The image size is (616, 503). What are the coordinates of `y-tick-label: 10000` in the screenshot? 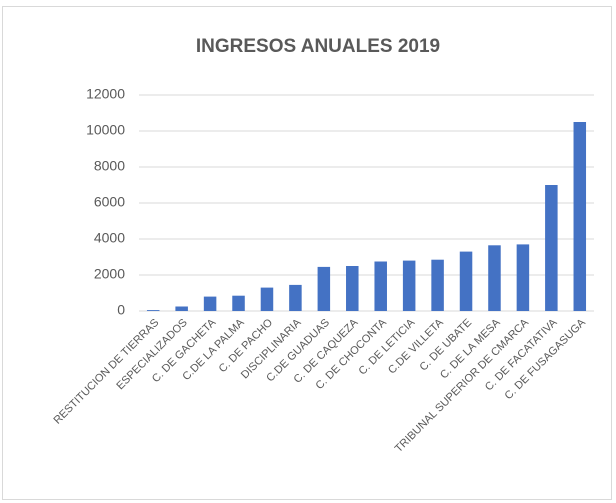 It's located at (105, 130).